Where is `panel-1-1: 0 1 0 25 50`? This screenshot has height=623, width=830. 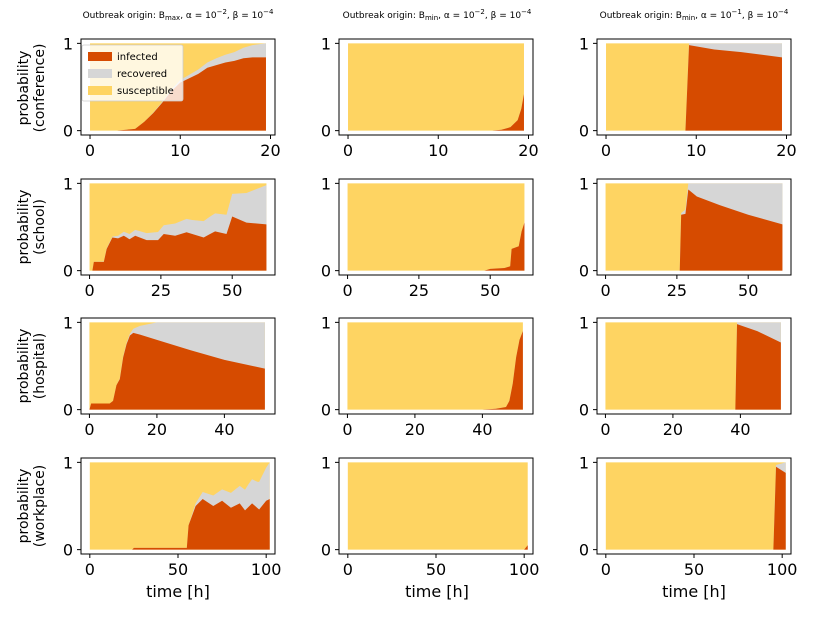
panel-1-1: 0 1 0 25 50 is located at coordinates (427, 237).